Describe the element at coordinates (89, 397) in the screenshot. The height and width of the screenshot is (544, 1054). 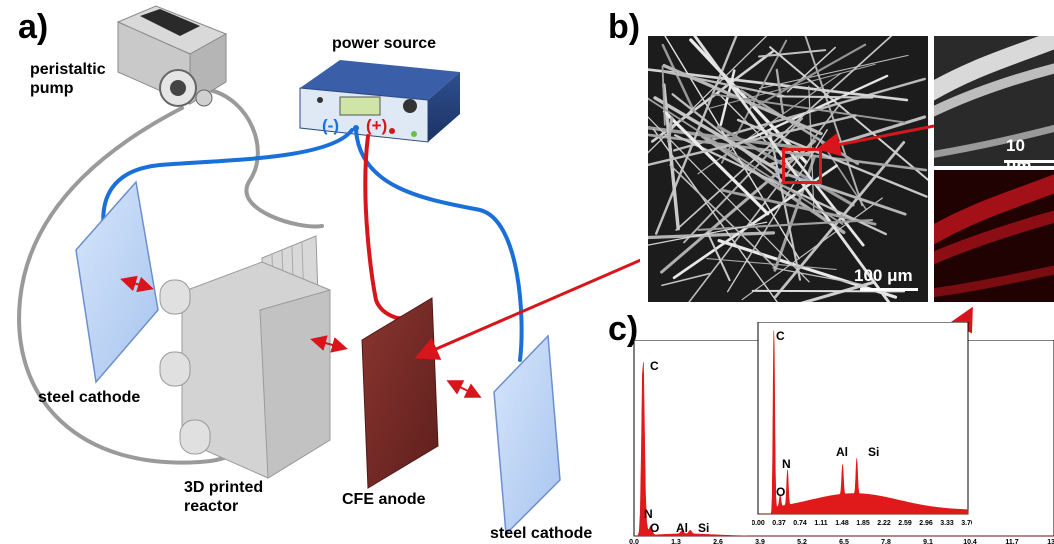
I see `left-cathode-label: steel cathode` at that location.